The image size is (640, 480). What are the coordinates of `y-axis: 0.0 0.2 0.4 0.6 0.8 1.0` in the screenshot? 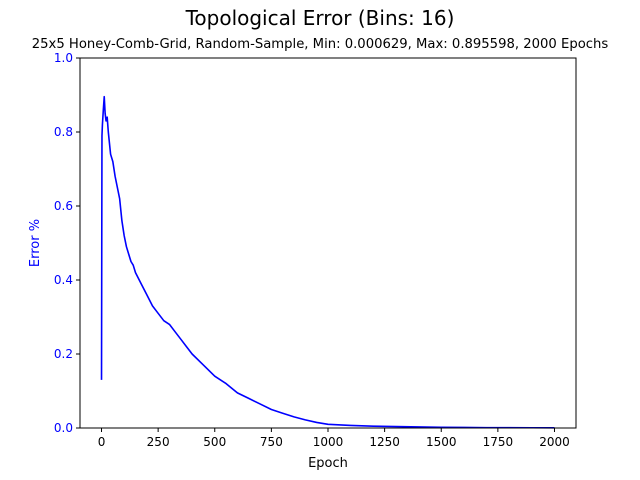 It's located at (67, 243).